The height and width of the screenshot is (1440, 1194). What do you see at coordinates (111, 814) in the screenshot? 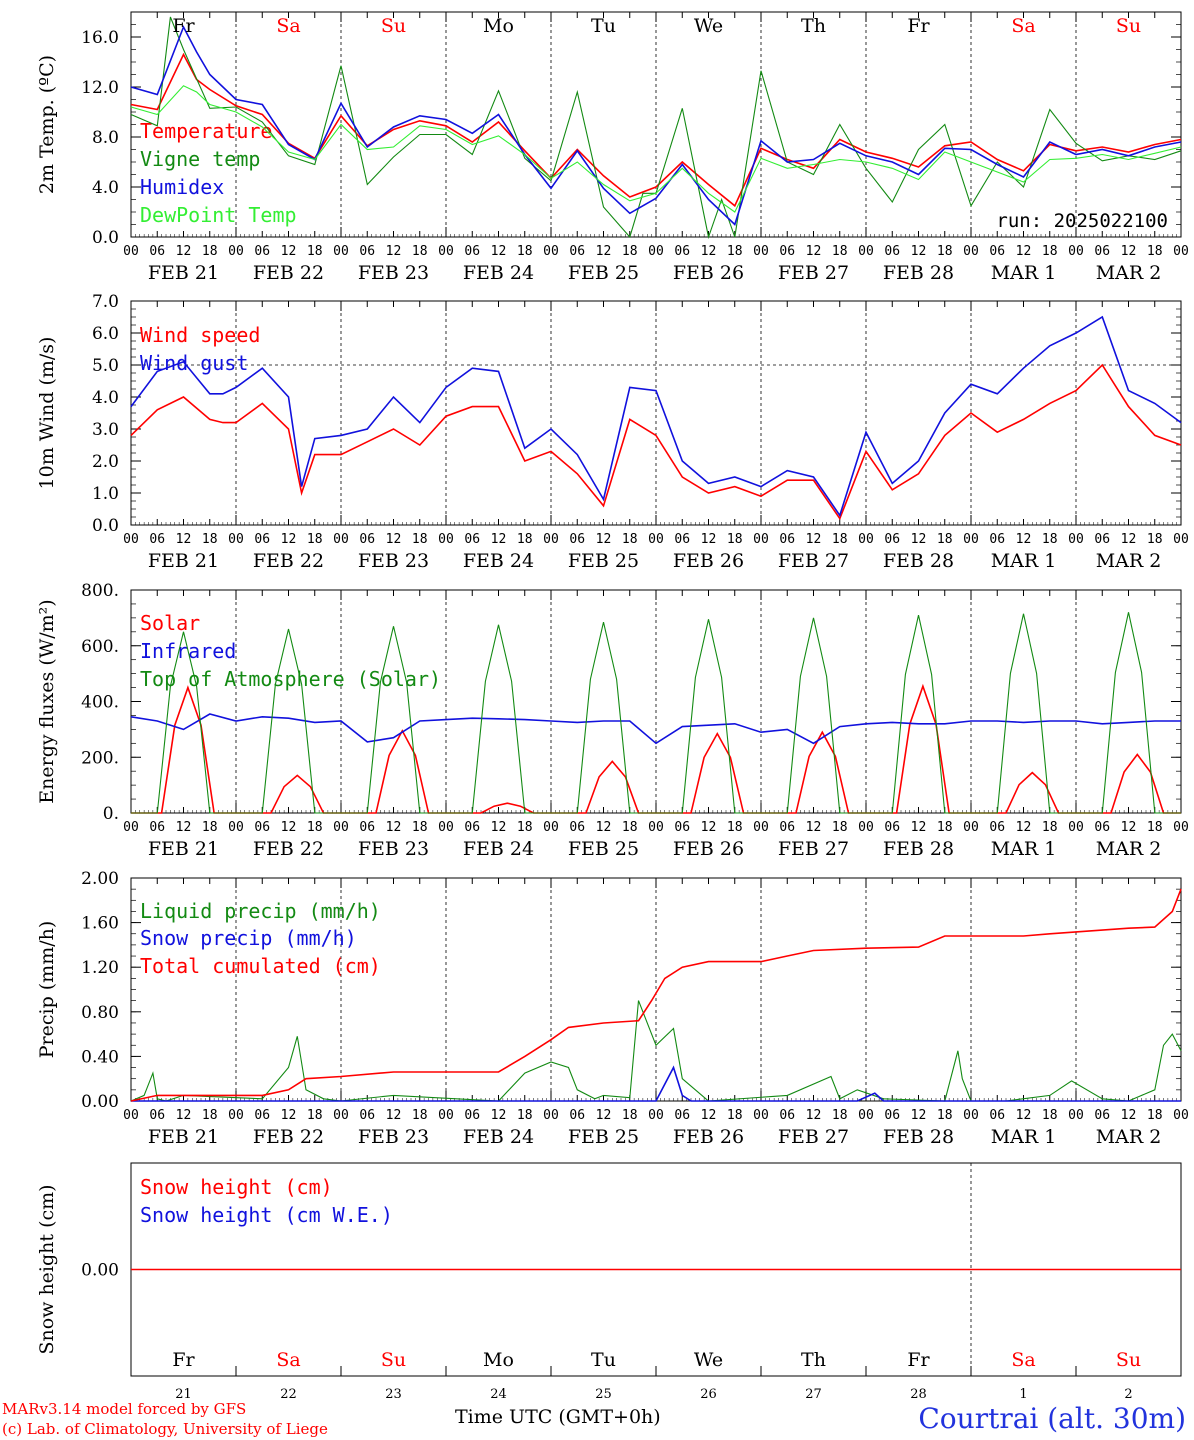
I see `y-tick-label: 0.` at bounding box center [111, 814].